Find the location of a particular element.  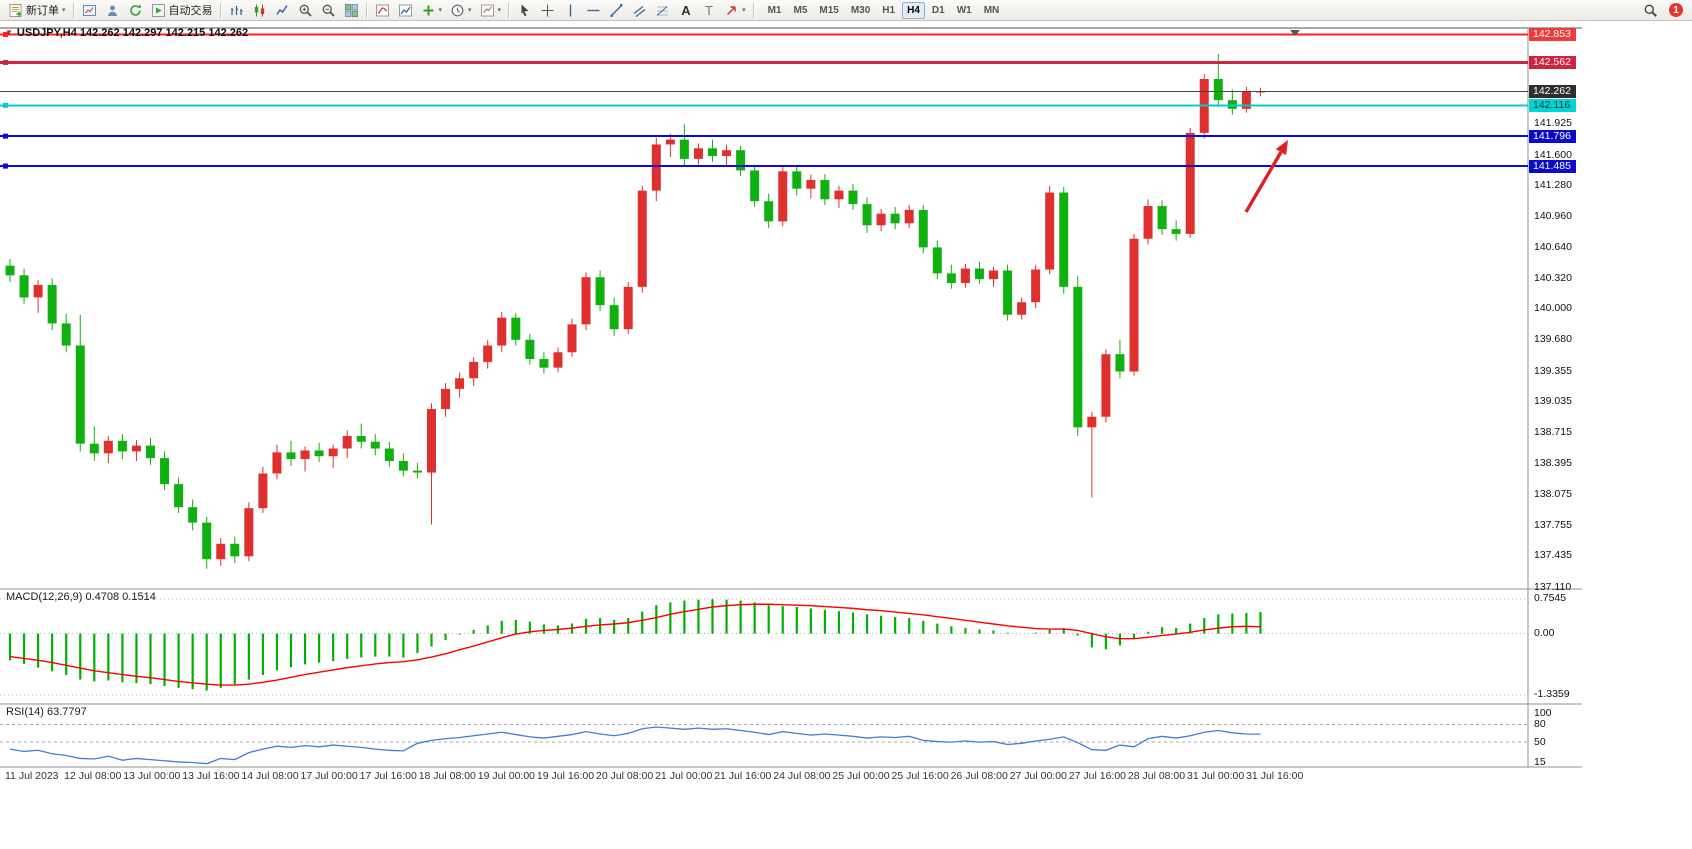

text-icon: A is located at coordinates (686, 10).